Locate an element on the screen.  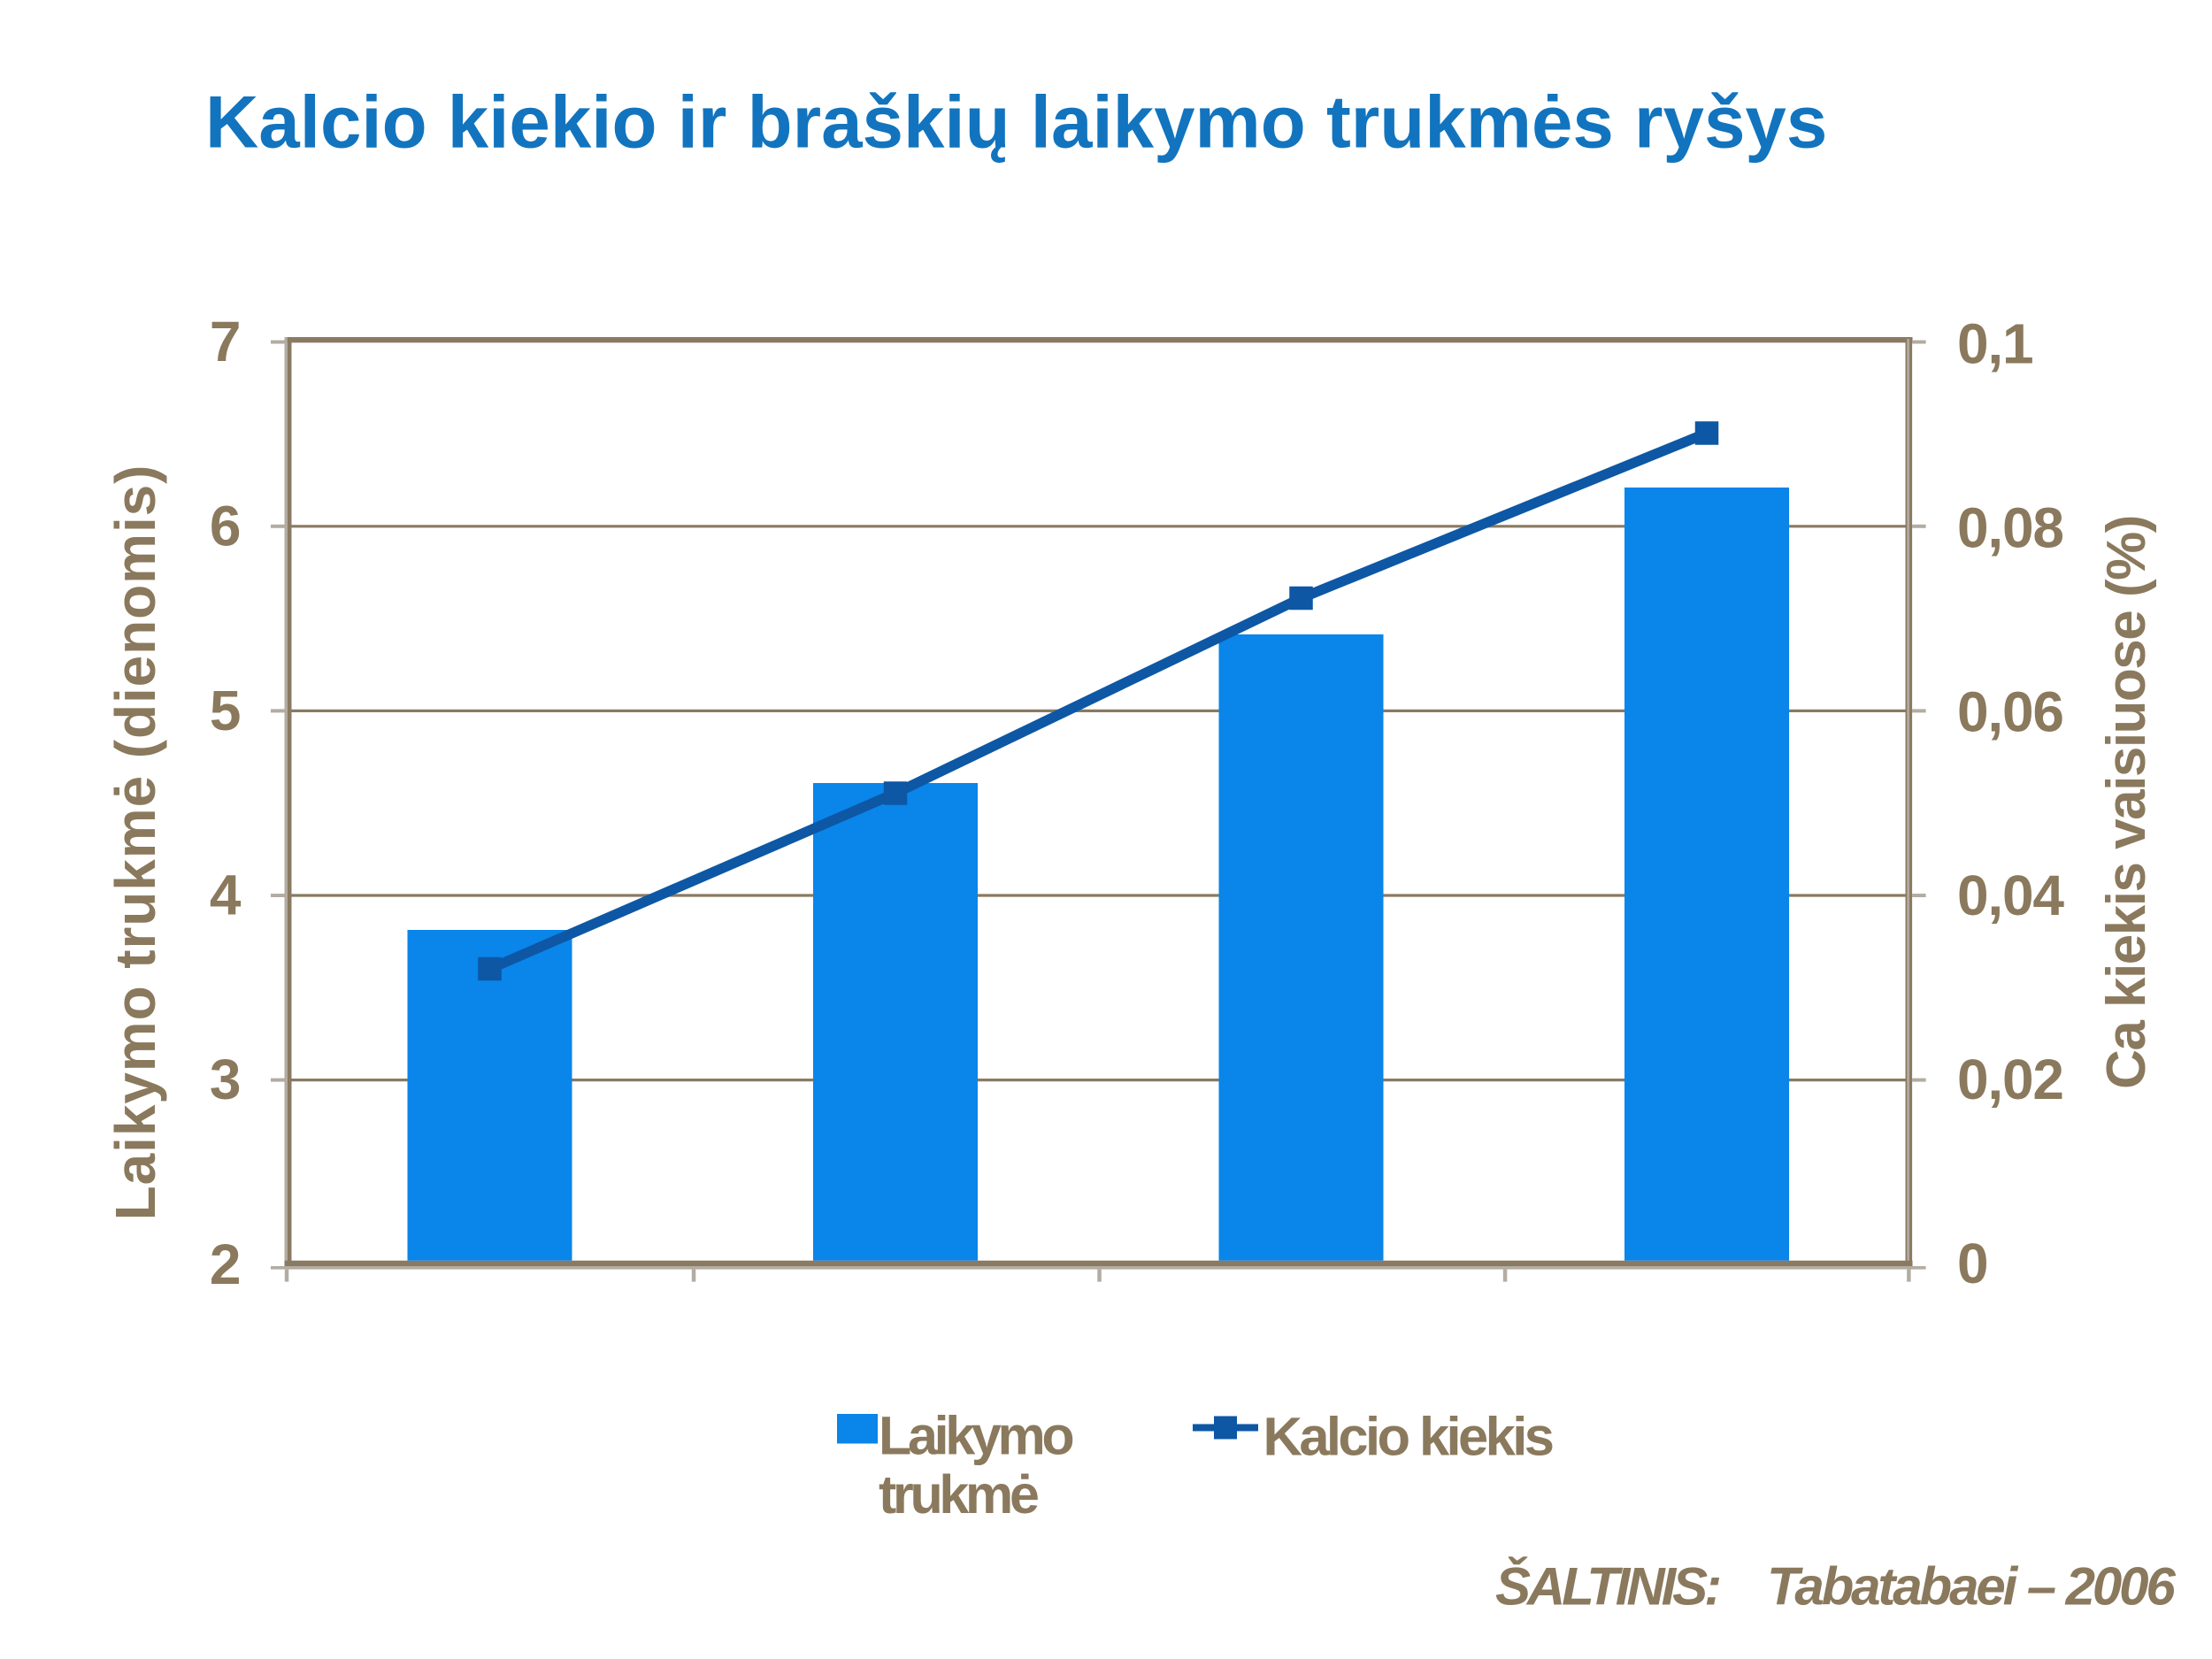
svg-text: 7 is located at coordinates (226, 341).